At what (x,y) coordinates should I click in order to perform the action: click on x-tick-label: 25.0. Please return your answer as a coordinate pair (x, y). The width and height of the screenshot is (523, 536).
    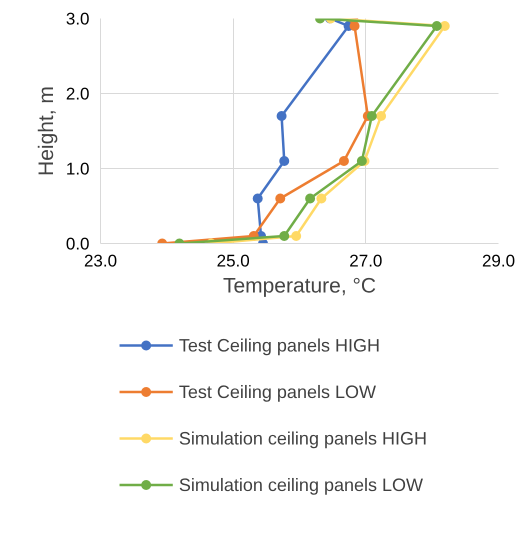
    Looking at the image, I should click on (233, 261).